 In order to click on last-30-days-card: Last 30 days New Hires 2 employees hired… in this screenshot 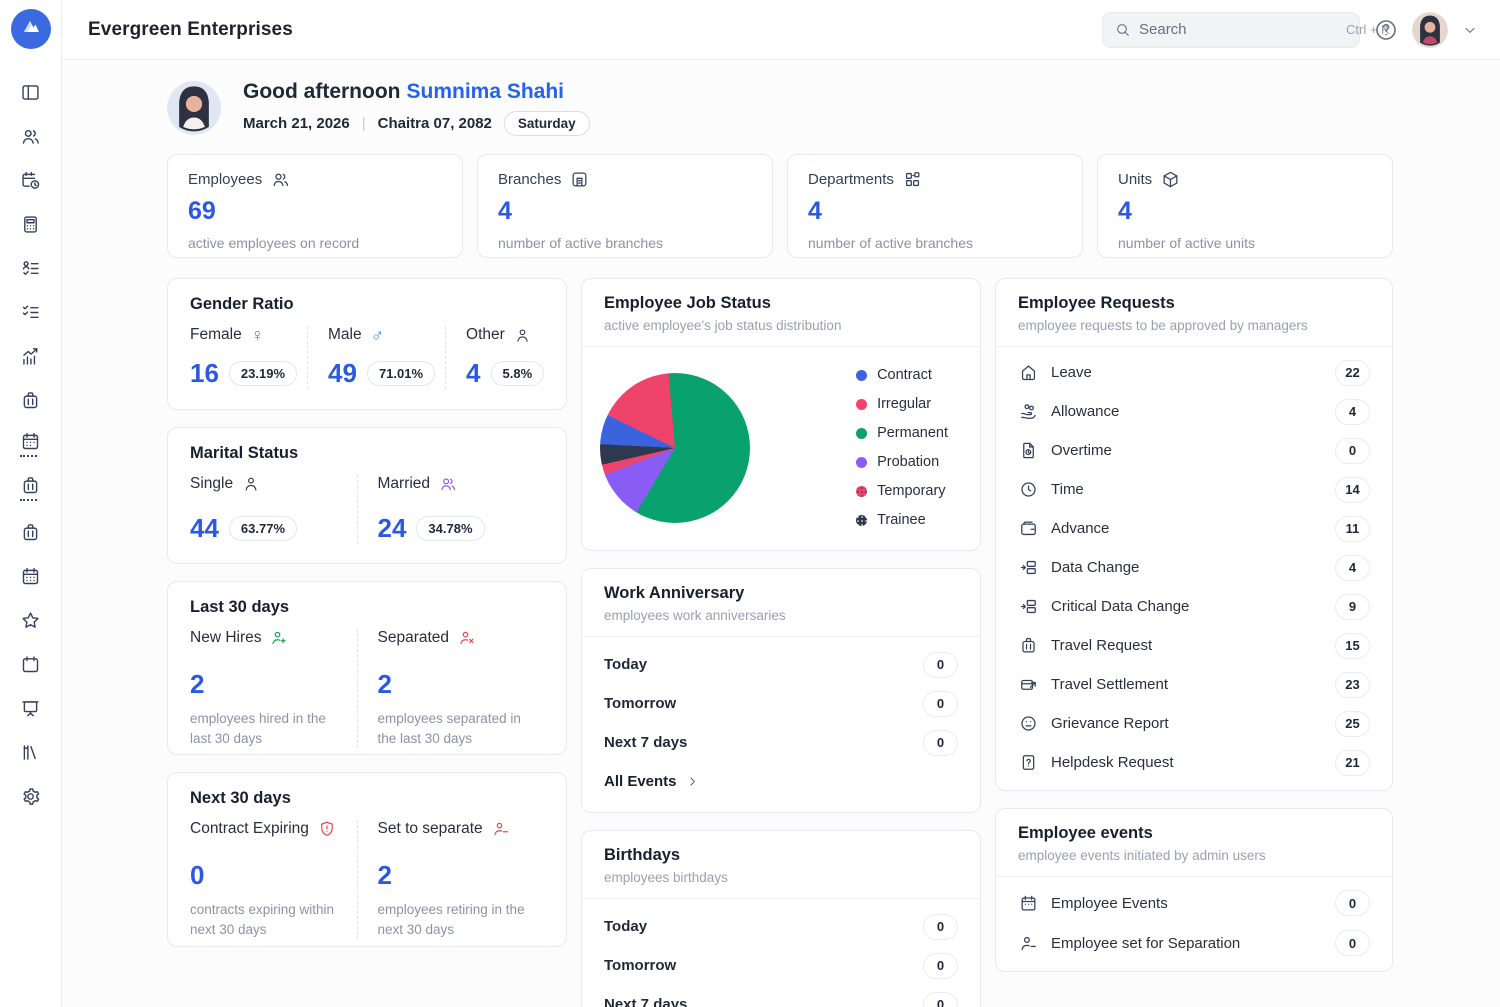, I will do `click(367, 668)`.